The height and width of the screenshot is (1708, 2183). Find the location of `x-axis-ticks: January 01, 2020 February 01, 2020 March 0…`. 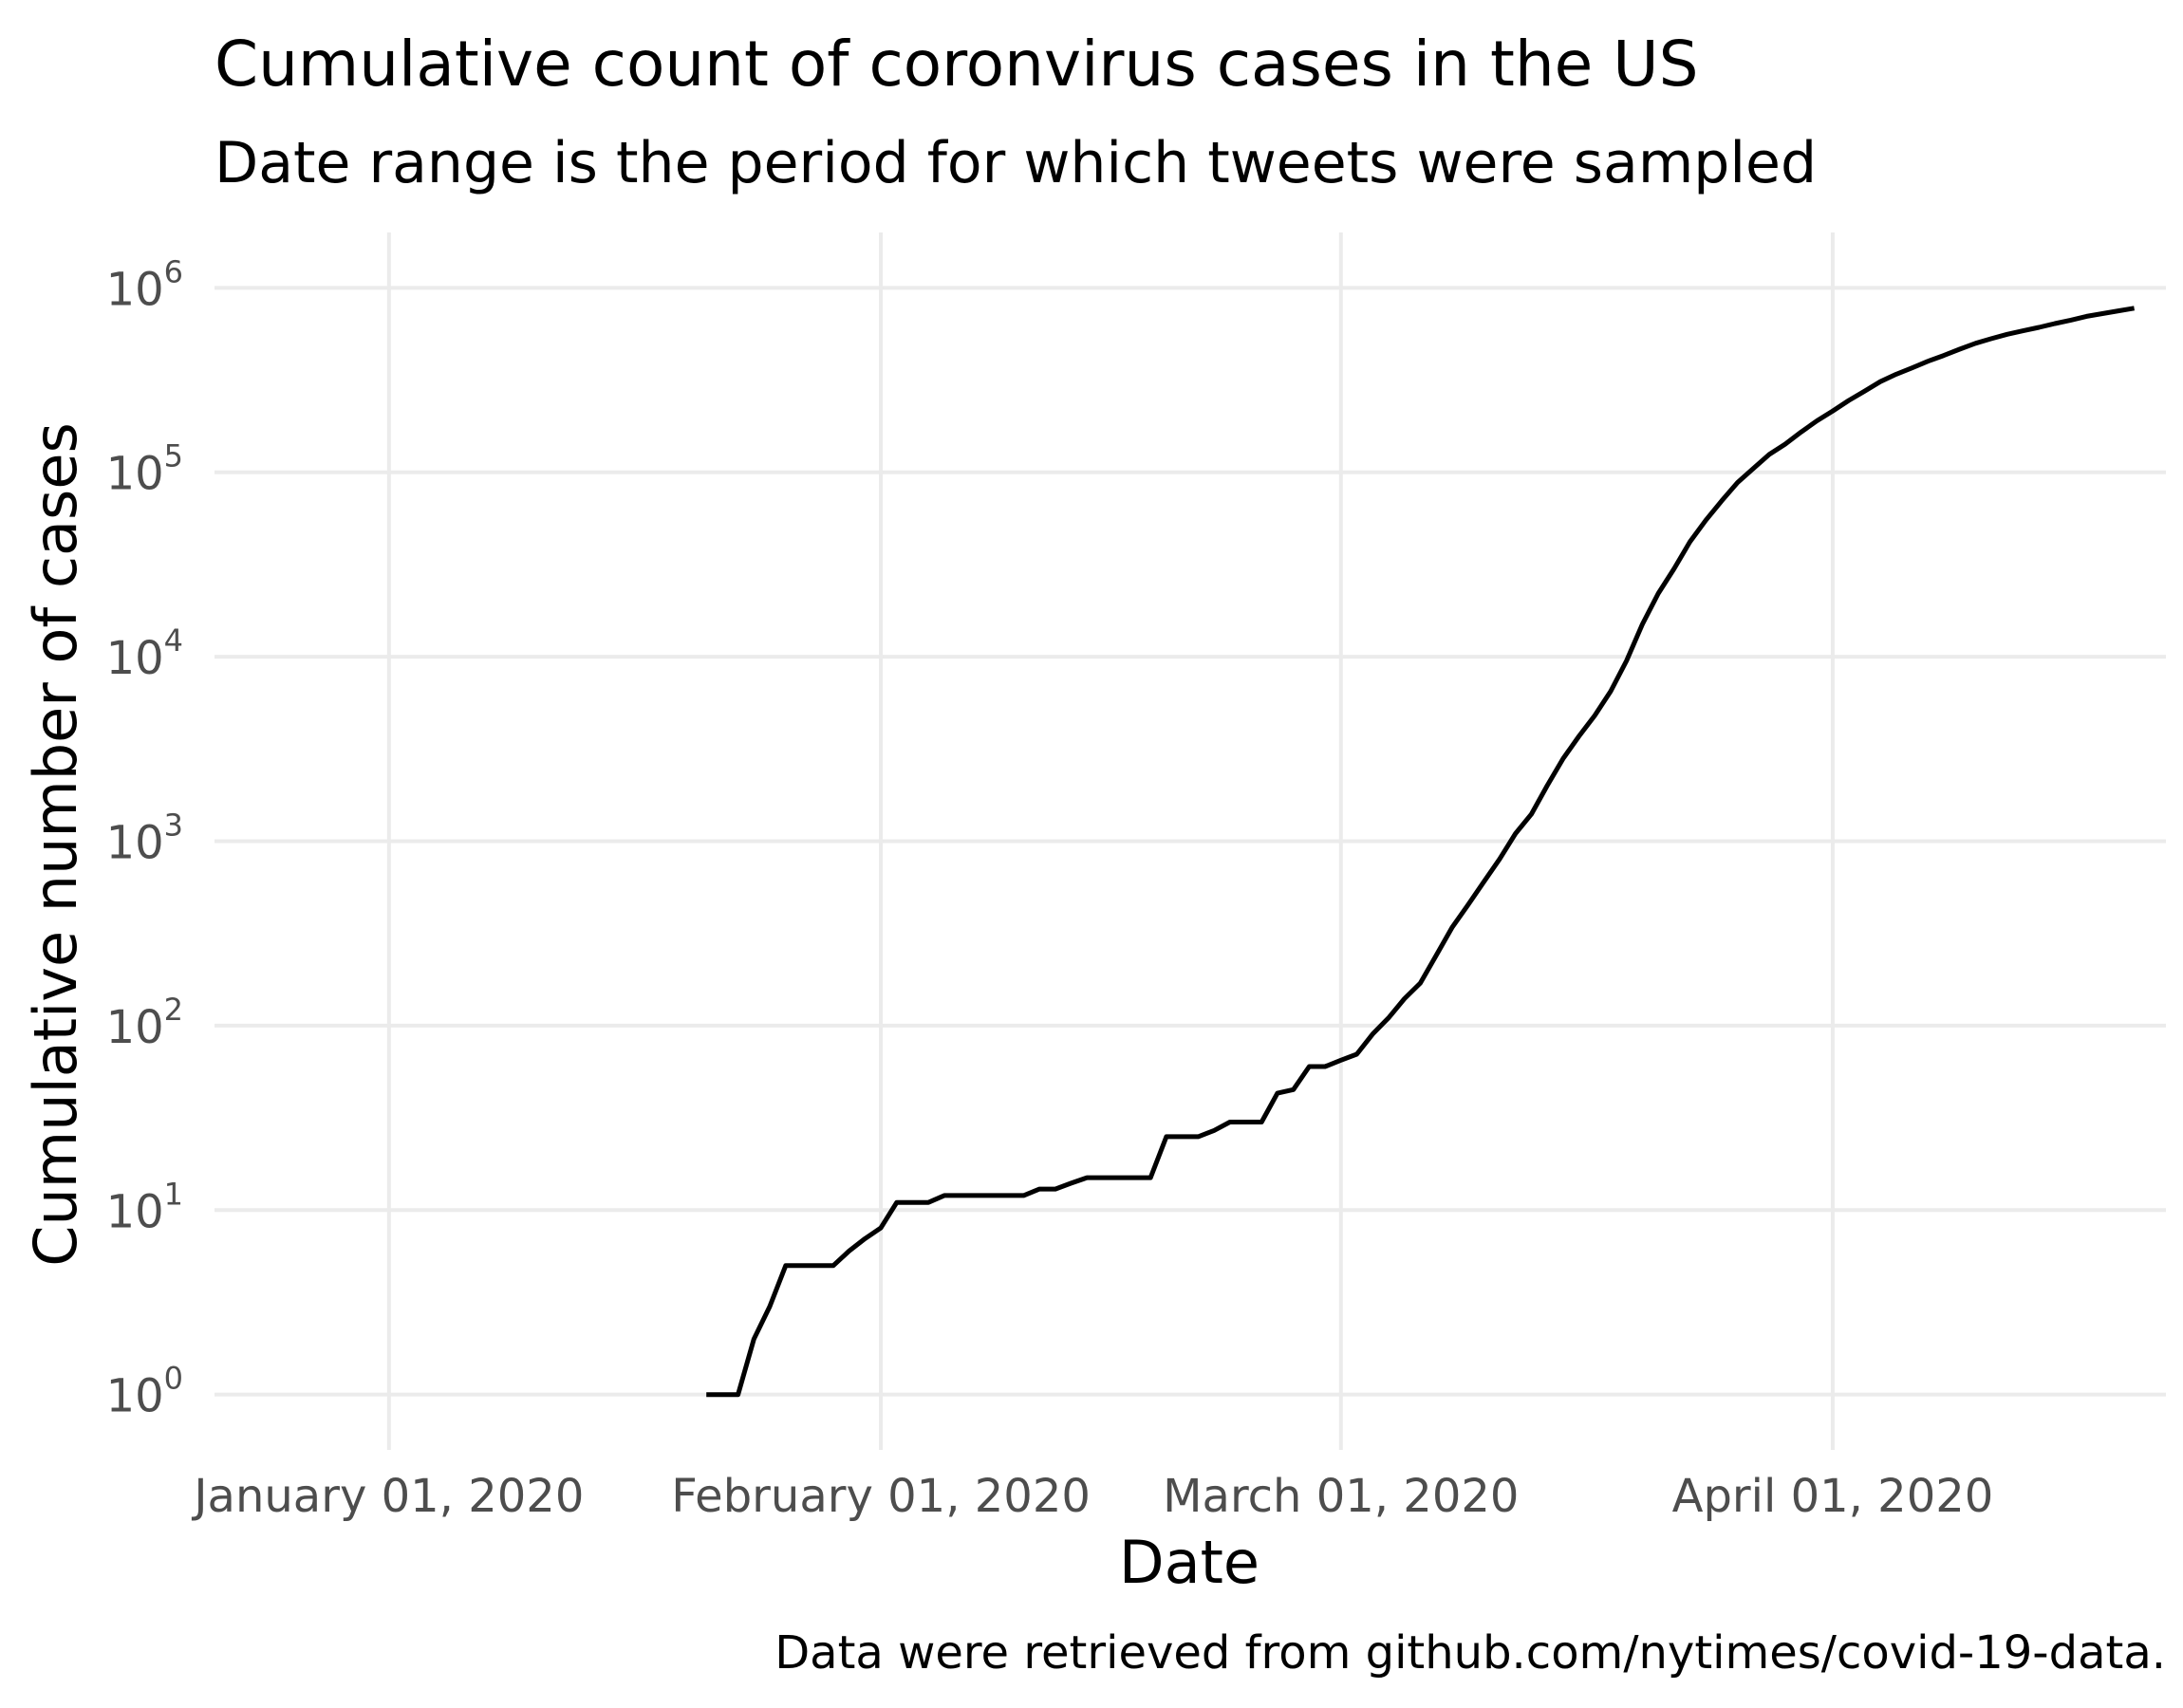

x-axis-ticks: January 01, 2020 February 01, 2020 March 0… is located at coordinates (1092, 1497).